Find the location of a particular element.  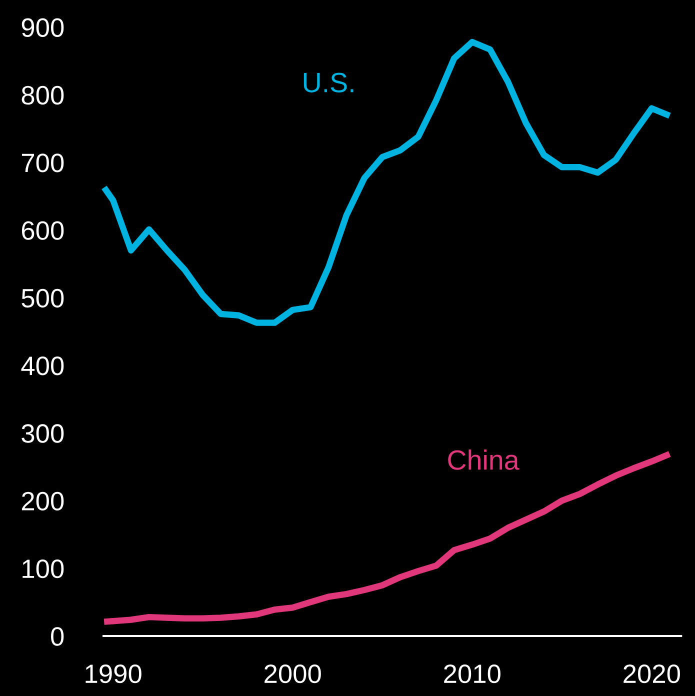

y-tick-label: 0 is located at coordinates (57, 636).